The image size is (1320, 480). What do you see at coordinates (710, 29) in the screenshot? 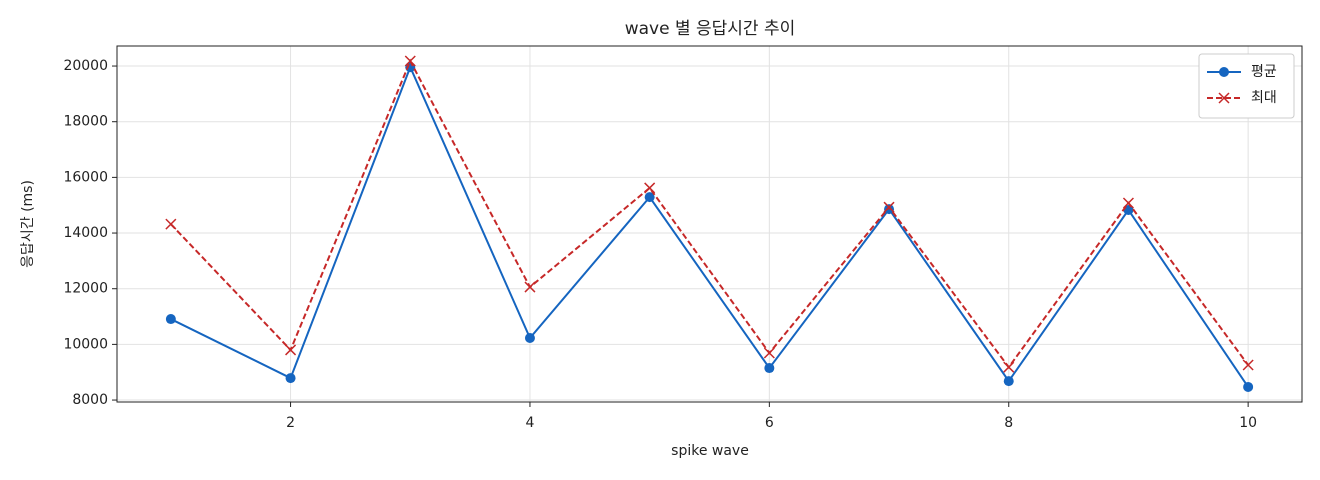
I see `chart-title: wave 별 응답시간 추이` at bounding box center [710, 29].